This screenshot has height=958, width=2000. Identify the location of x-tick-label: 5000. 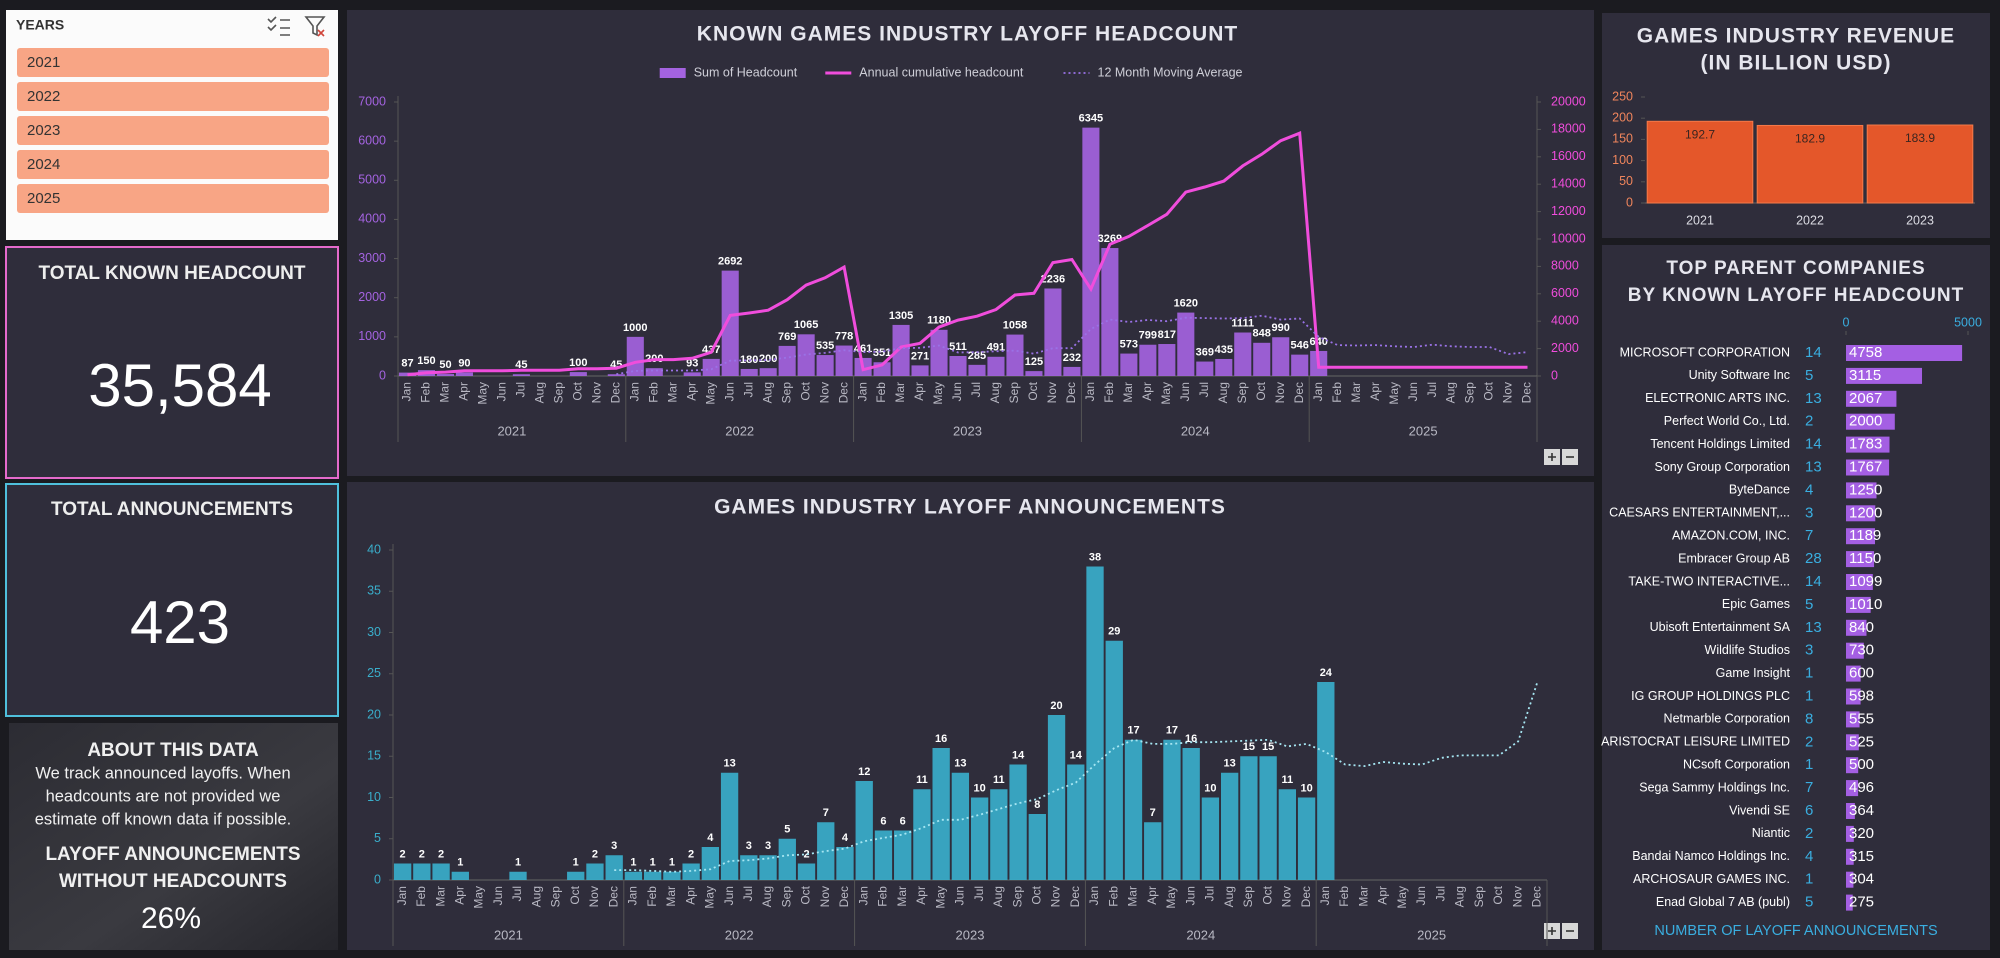
(1968, 322).